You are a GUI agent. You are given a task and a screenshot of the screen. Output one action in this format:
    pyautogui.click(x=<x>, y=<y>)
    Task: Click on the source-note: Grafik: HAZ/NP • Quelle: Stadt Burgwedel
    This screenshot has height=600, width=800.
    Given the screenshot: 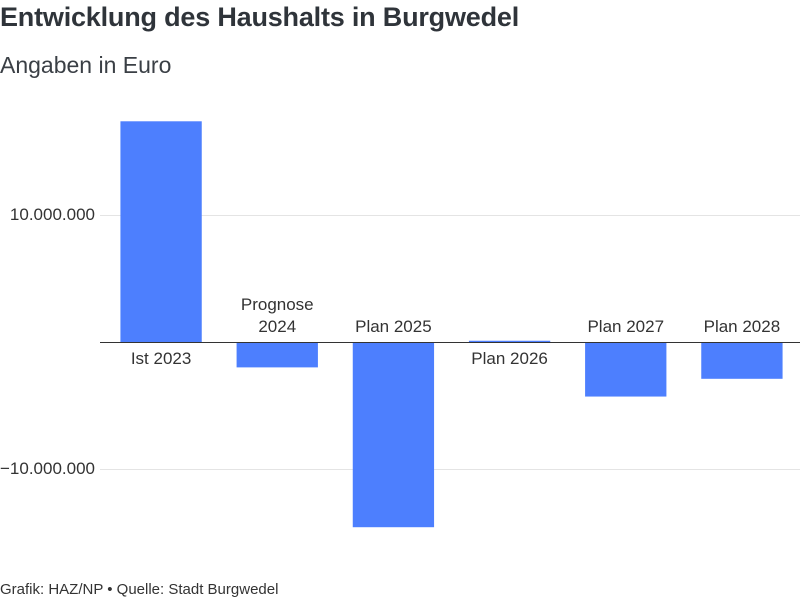 What is the action you would take?
    pyautogui.click(x=139, y=589)
    